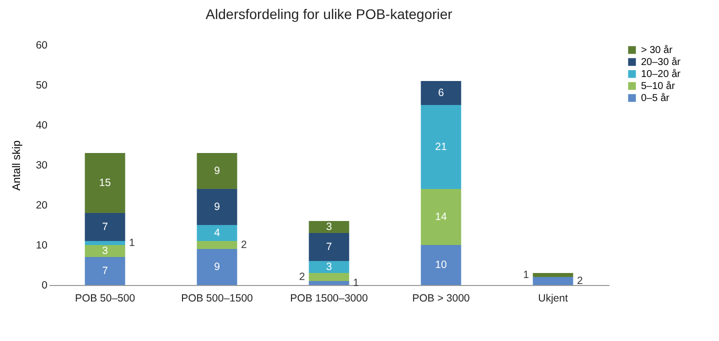 The width and height of the screenshot is (719, 341). I want to click on x-tick-label: POB 50–500, so click(105, 298).